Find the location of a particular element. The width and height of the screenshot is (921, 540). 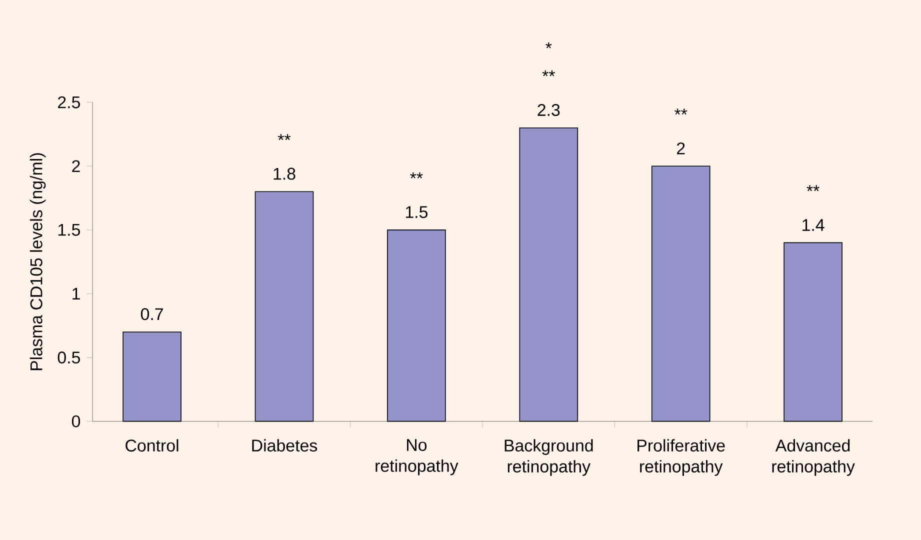

y-tick-label: 0 is located at coordinates (76, 421).